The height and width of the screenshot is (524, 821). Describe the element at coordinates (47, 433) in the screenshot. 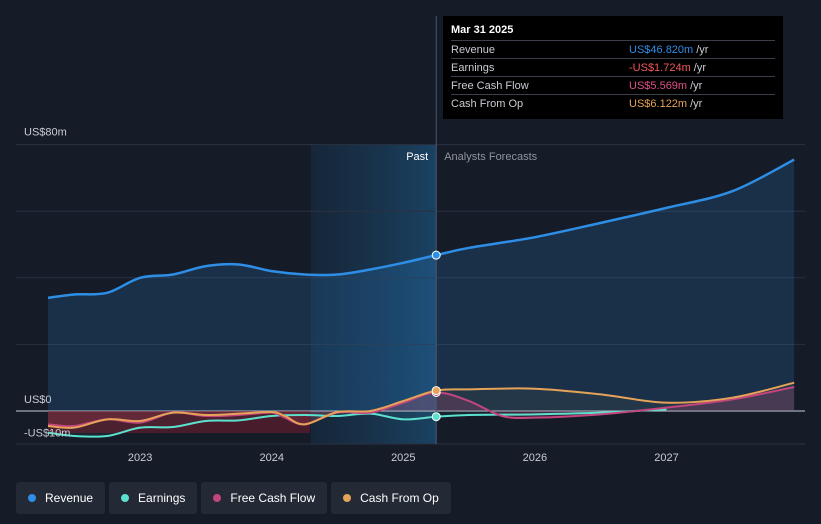

I see `y-axis-label-negative: -US$10m` at that location.